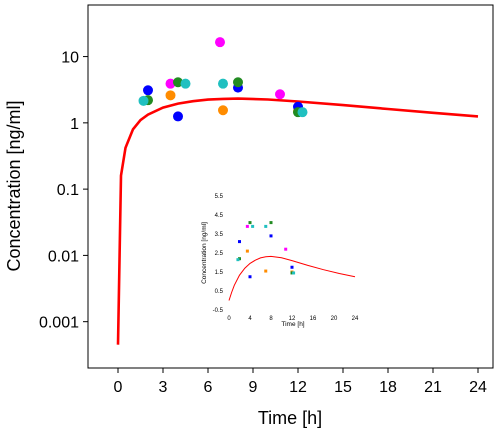 The width and height of the screenshot is (498, 433). I want to click on inset-y-tick-label: 4.5, so click(219, 216).